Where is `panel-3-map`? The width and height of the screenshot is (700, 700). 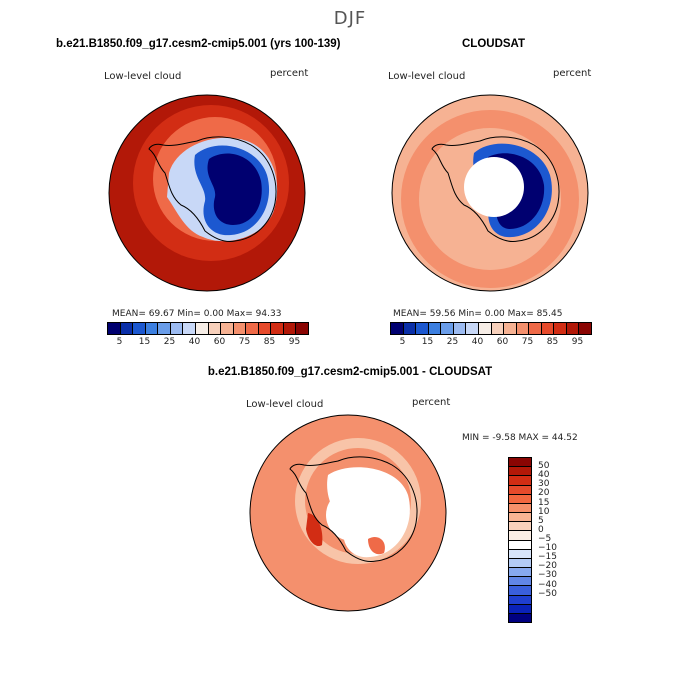 panel-3-map is located at coordinates (348, 513).